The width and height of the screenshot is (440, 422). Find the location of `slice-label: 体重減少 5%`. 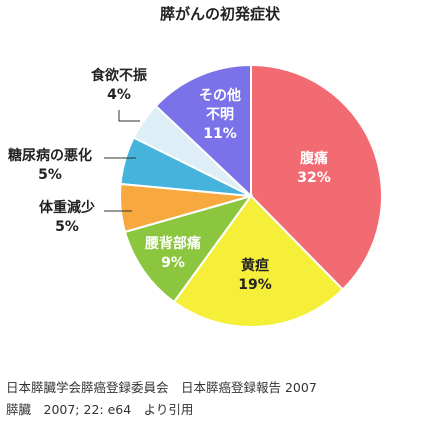

slice-label: 体重減少 5% is located at coordinates (67, 217).